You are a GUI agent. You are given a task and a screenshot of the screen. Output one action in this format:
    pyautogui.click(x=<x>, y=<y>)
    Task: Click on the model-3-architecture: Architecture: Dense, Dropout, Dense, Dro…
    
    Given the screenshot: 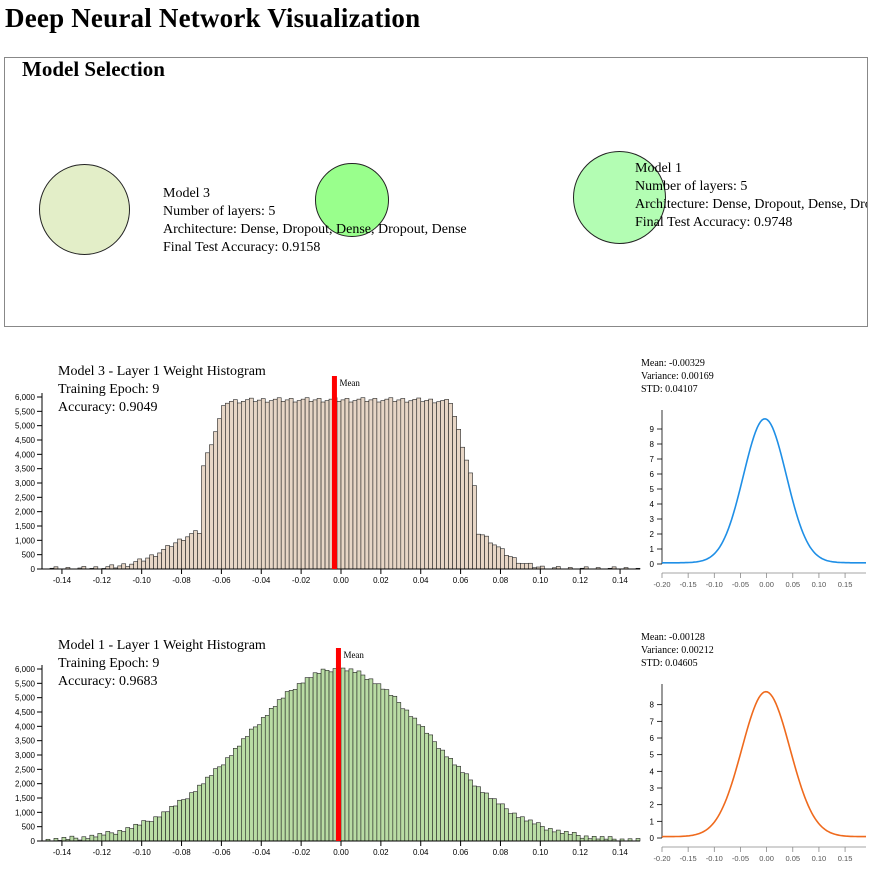 What is the action you would take?
    pyautogui.click(x=315, y=229)
    